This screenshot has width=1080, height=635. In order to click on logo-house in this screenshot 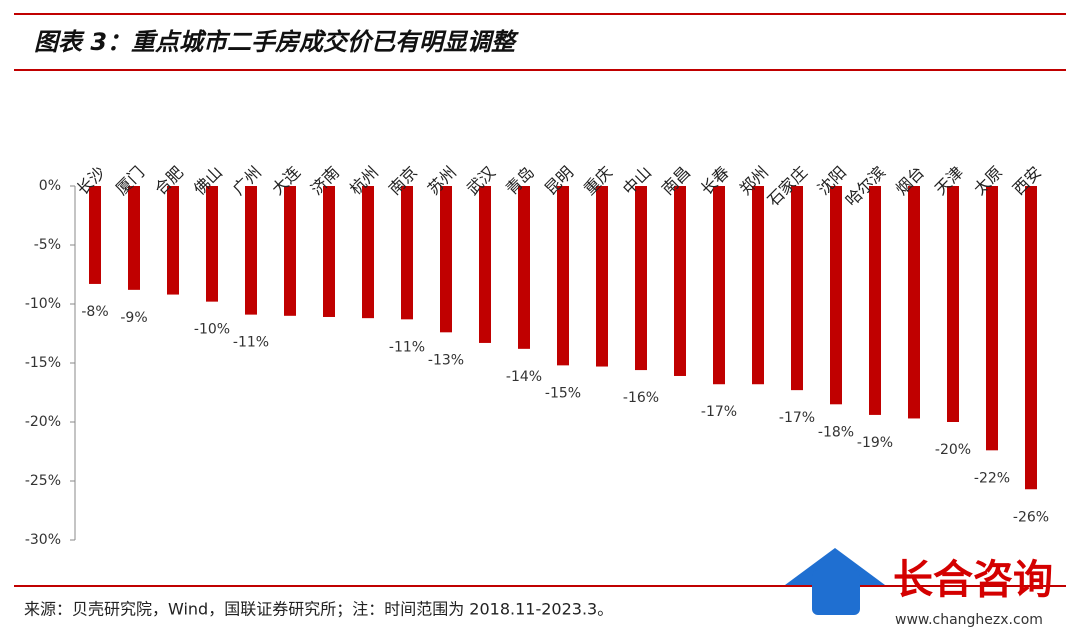, I will do `click(836, 592)`.